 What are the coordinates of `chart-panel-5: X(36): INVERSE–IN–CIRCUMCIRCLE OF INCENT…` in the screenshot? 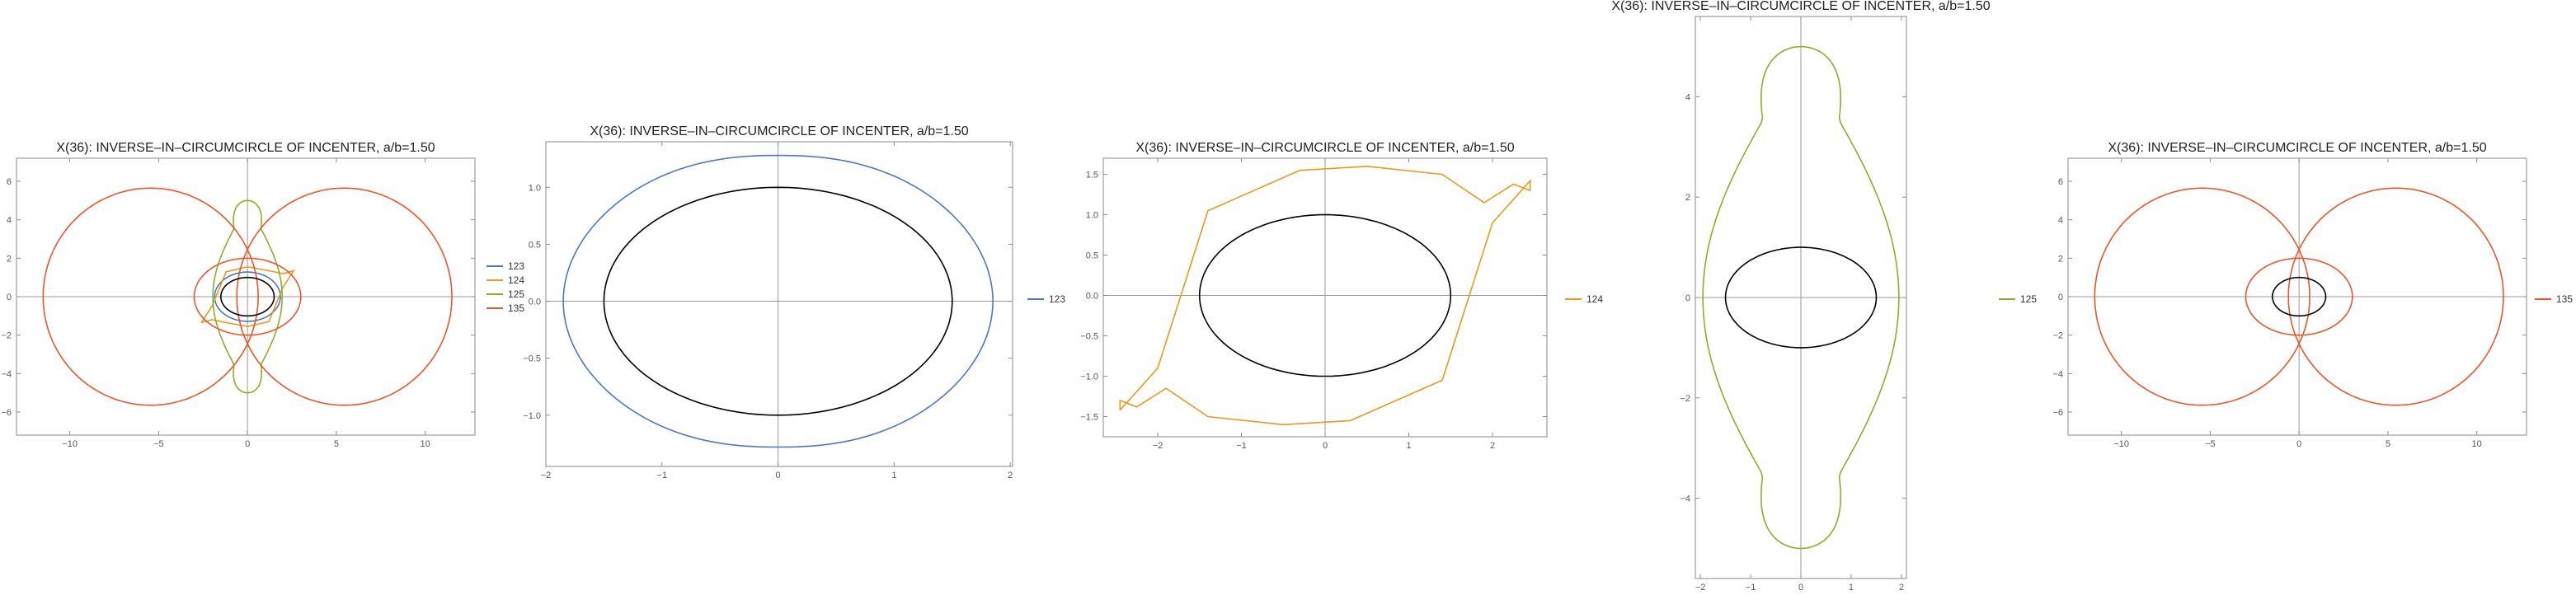 It's located at (2312, 295).